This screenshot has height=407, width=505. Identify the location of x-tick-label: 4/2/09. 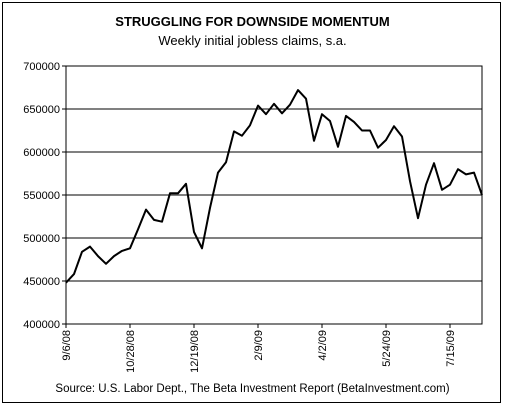
(323, 345).